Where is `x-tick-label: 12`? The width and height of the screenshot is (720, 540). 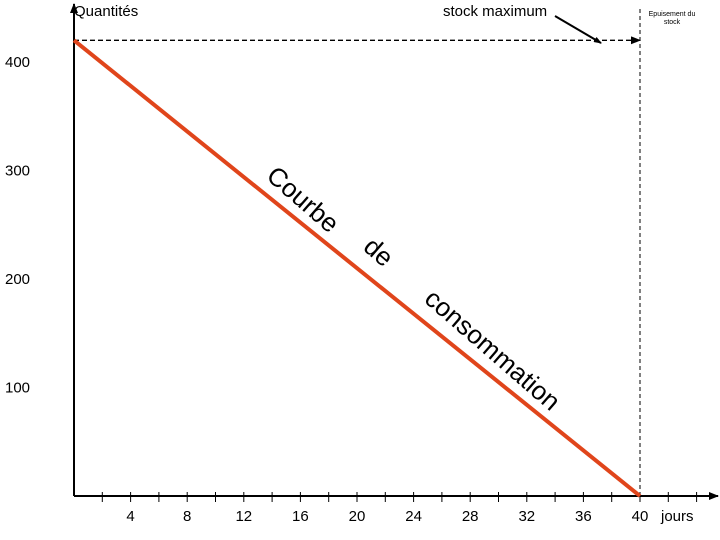 x-tick-label: 12 is located at coordinates (243, 516).